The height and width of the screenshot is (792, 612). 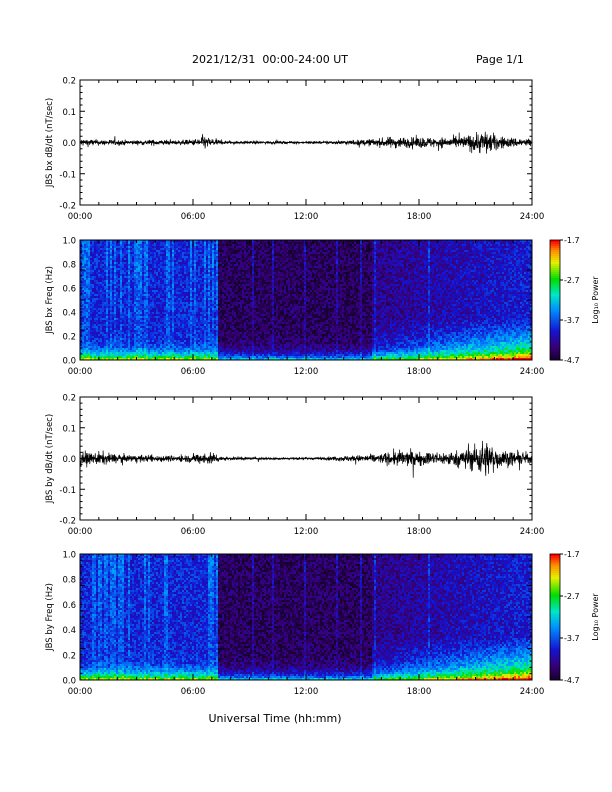 I want to click on panel-1-xtick-label: 24:00, so click(x=532, y=372).